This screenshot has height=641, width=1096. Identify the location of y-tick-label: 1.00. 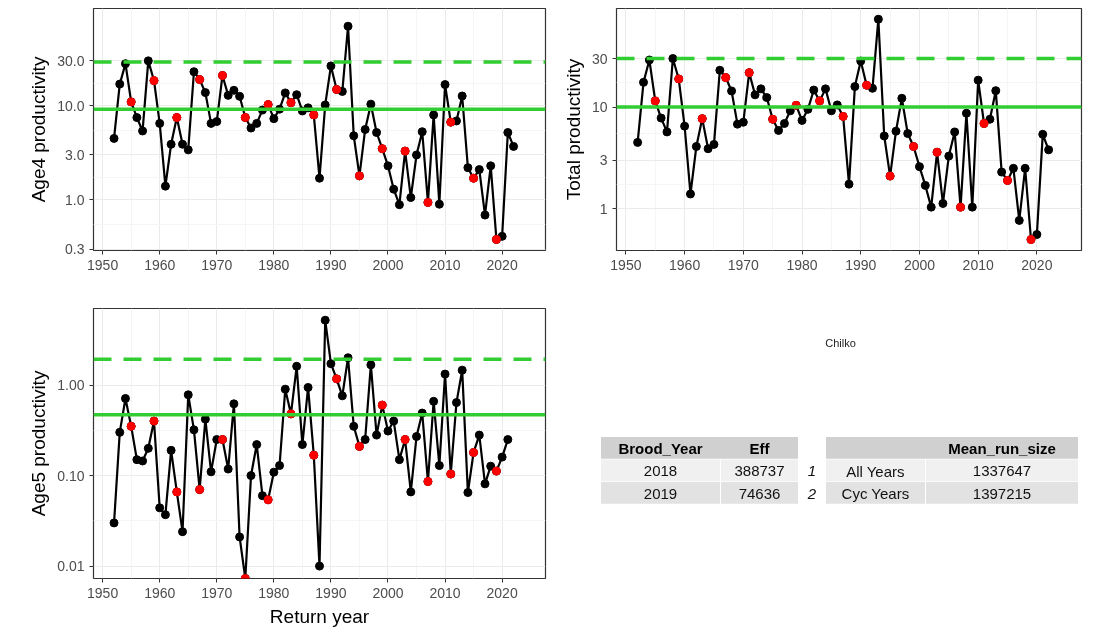
(71, 385).